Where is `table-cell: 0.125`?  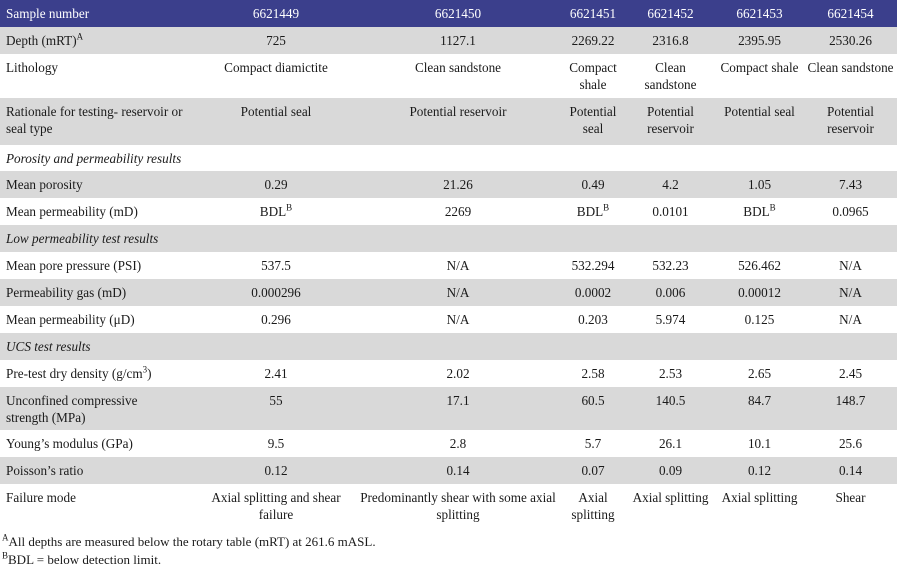 table-cell: 0.125 is located at coordinates (759, 319).